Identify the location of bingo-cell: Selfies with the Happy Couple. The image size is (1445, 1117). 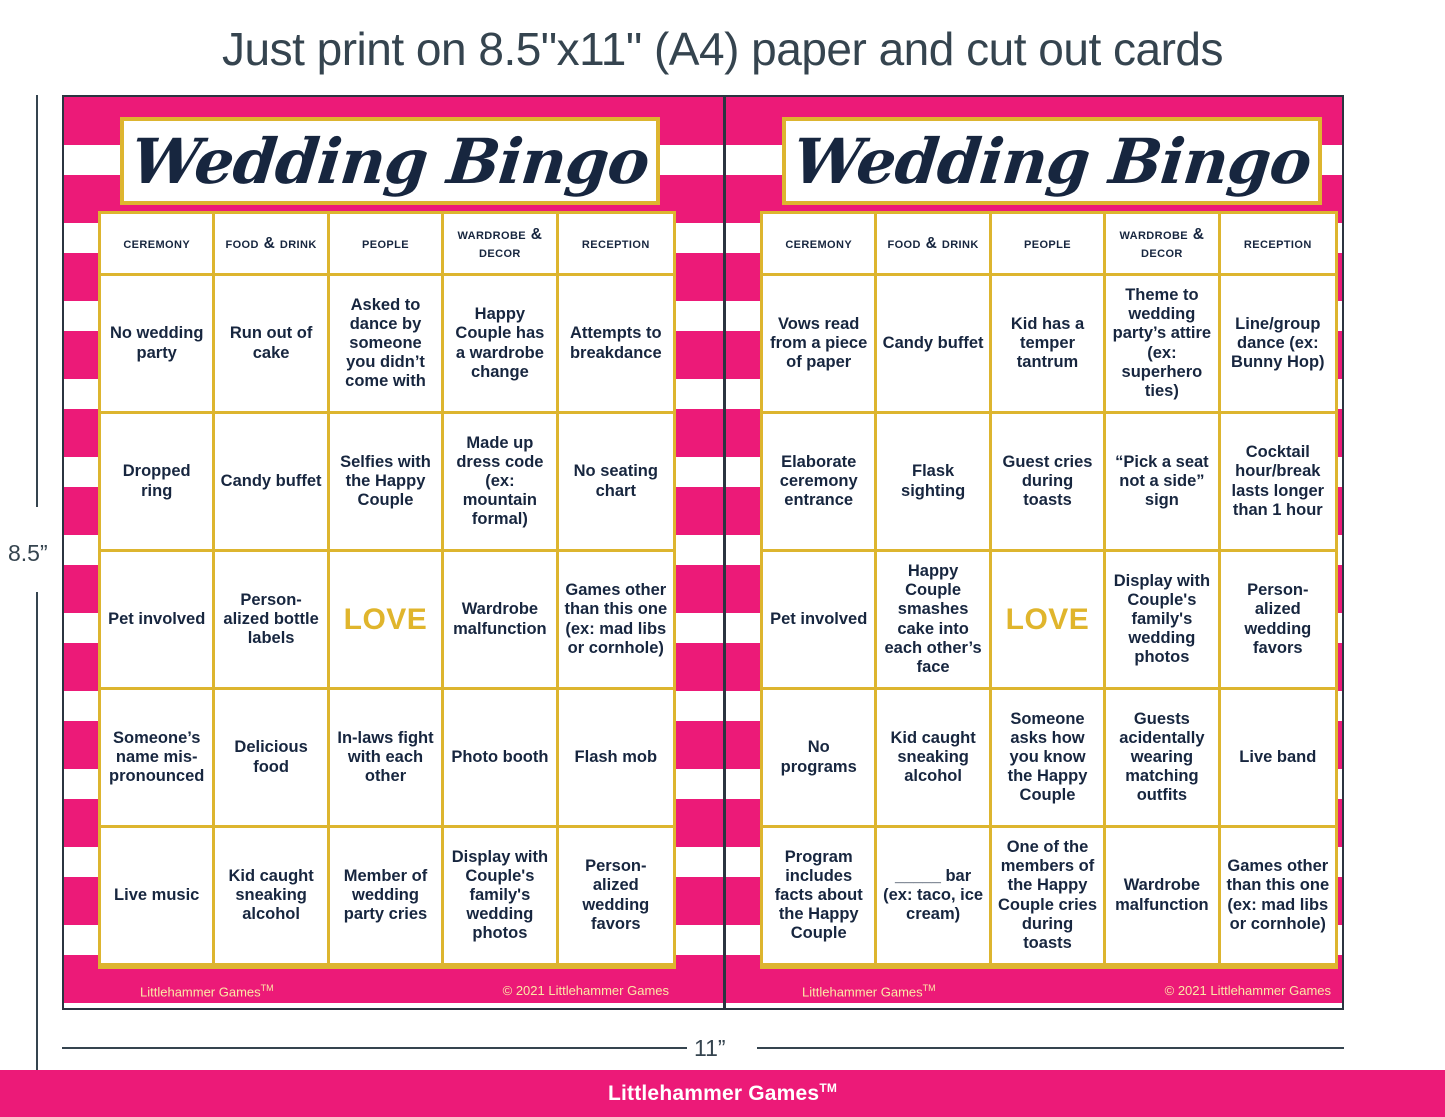
(387, 483).